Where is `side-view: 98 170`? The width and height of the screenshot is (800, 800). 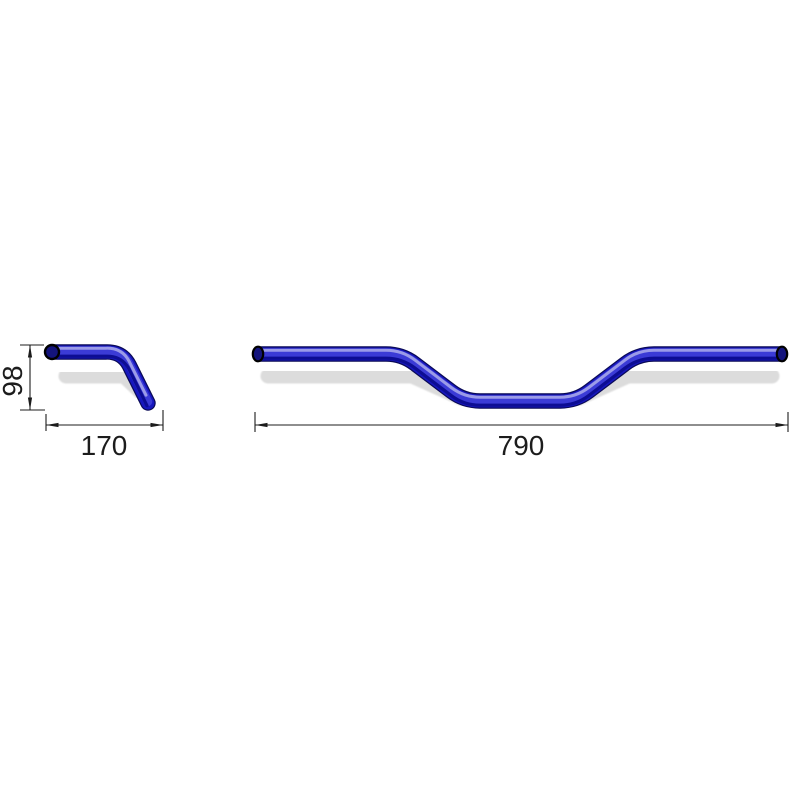 side-view: 98 170 is located at coordinates (82, 402).